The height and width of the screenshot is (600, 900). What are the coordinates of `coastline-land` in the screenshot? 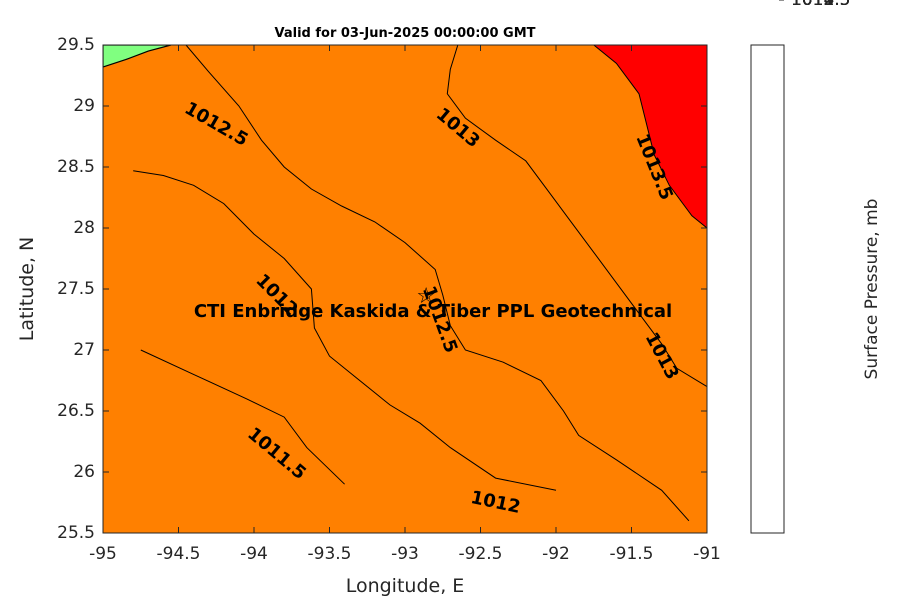 It's located at (137, 56).